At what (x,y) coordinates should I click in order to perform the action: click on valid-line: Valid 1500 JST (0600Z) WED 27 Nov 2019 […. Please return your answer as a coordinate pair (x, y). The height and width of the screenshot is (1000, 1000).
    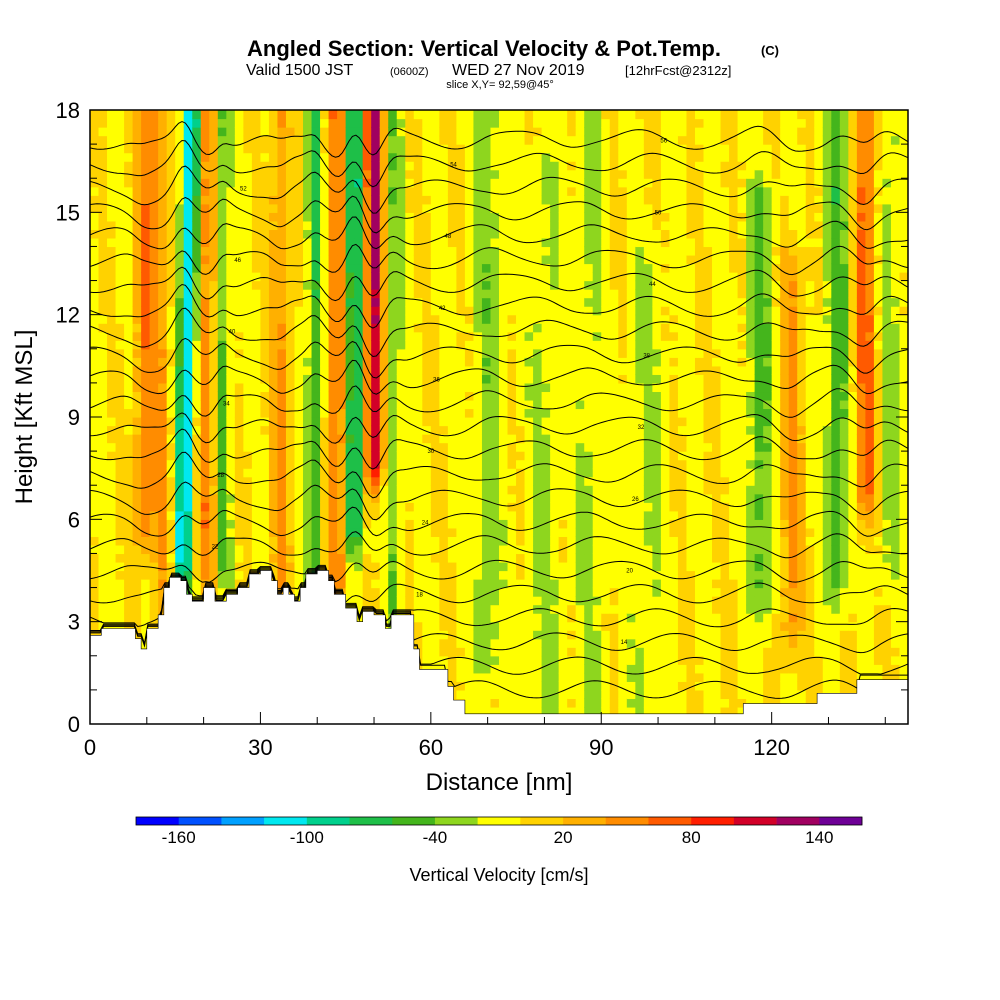
    Looking at the image, I should click on (488, 70).